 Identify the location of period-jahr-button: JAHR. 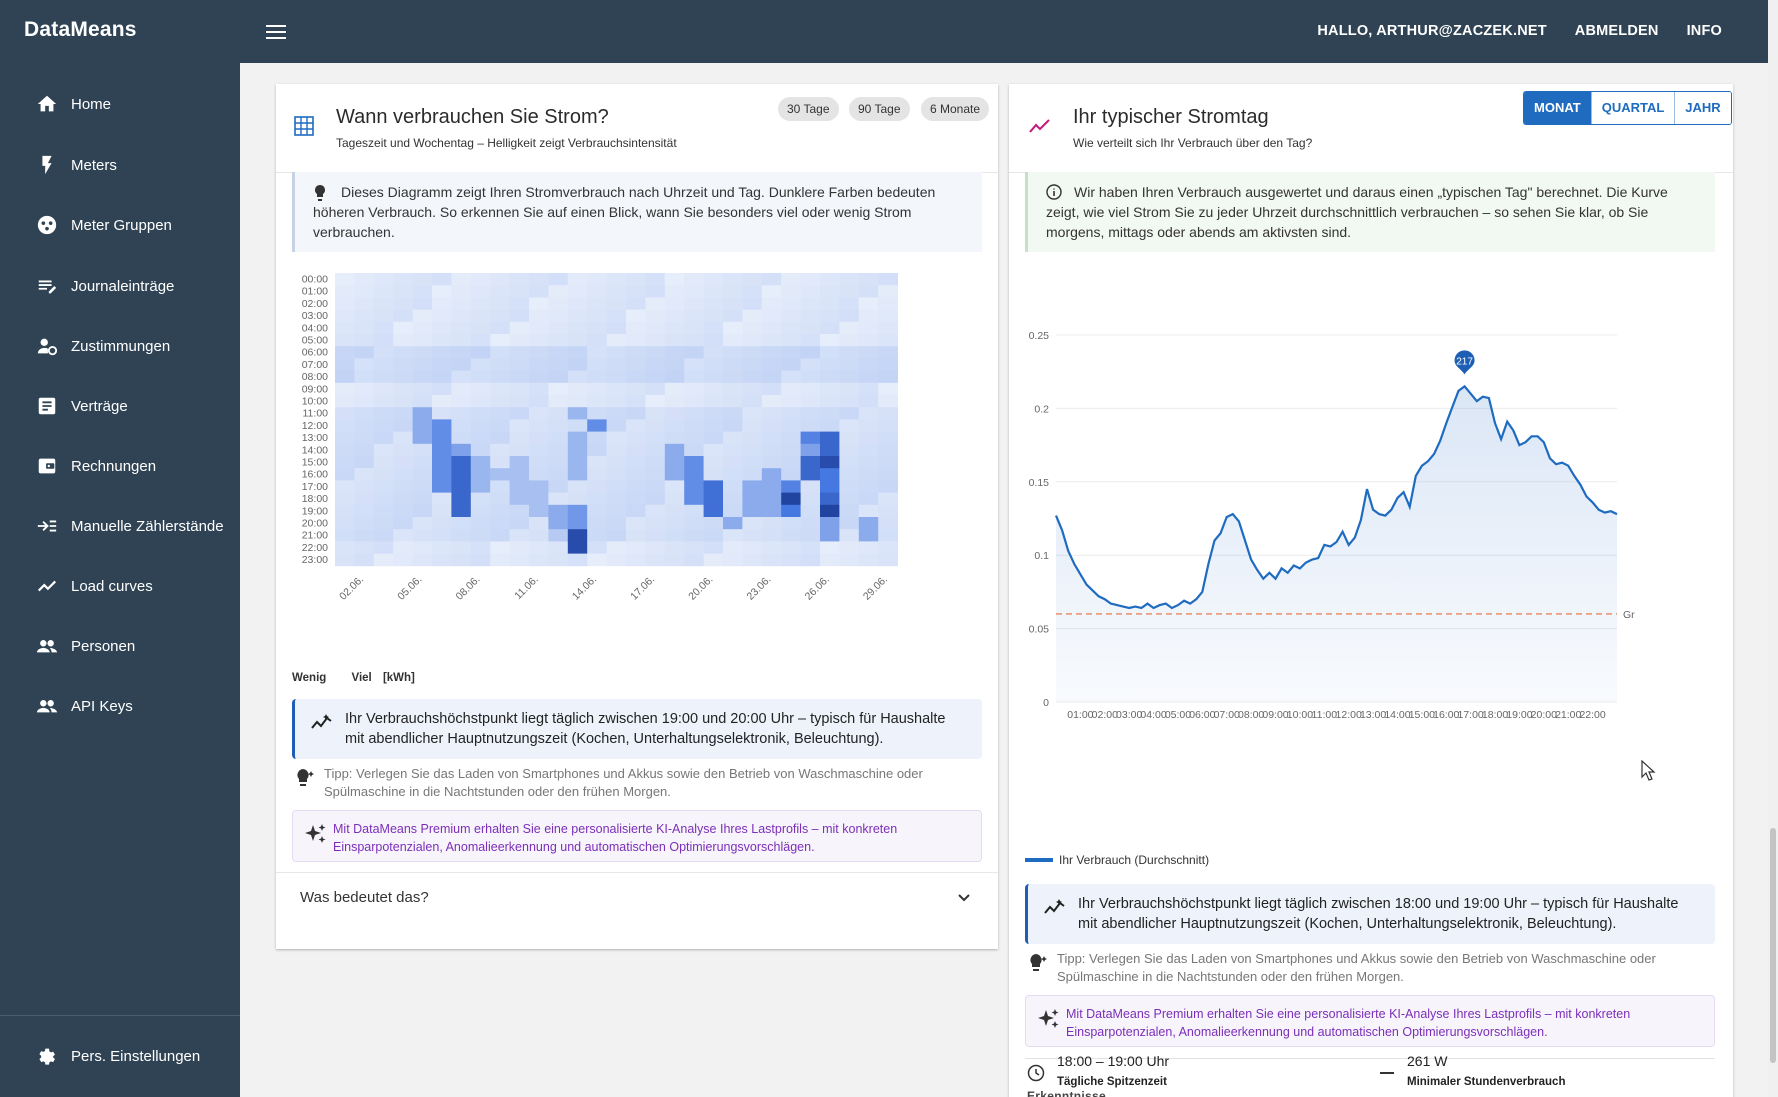
(1702, 108).